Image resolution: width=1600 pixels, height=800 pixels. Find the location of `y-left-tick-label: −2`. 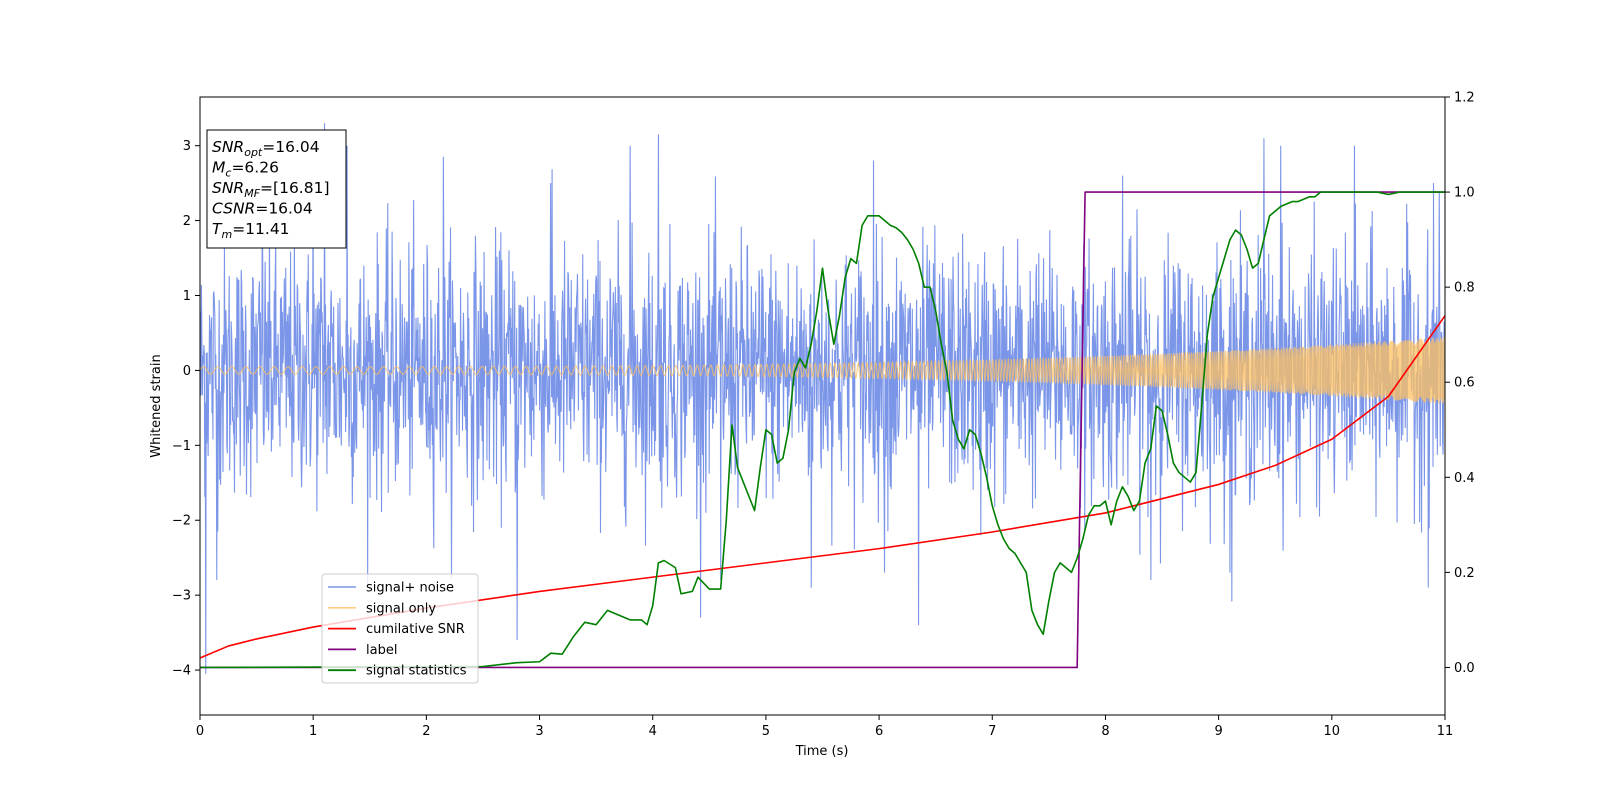

y-left-tick-label: −2 is located at coordinates (181, 521).